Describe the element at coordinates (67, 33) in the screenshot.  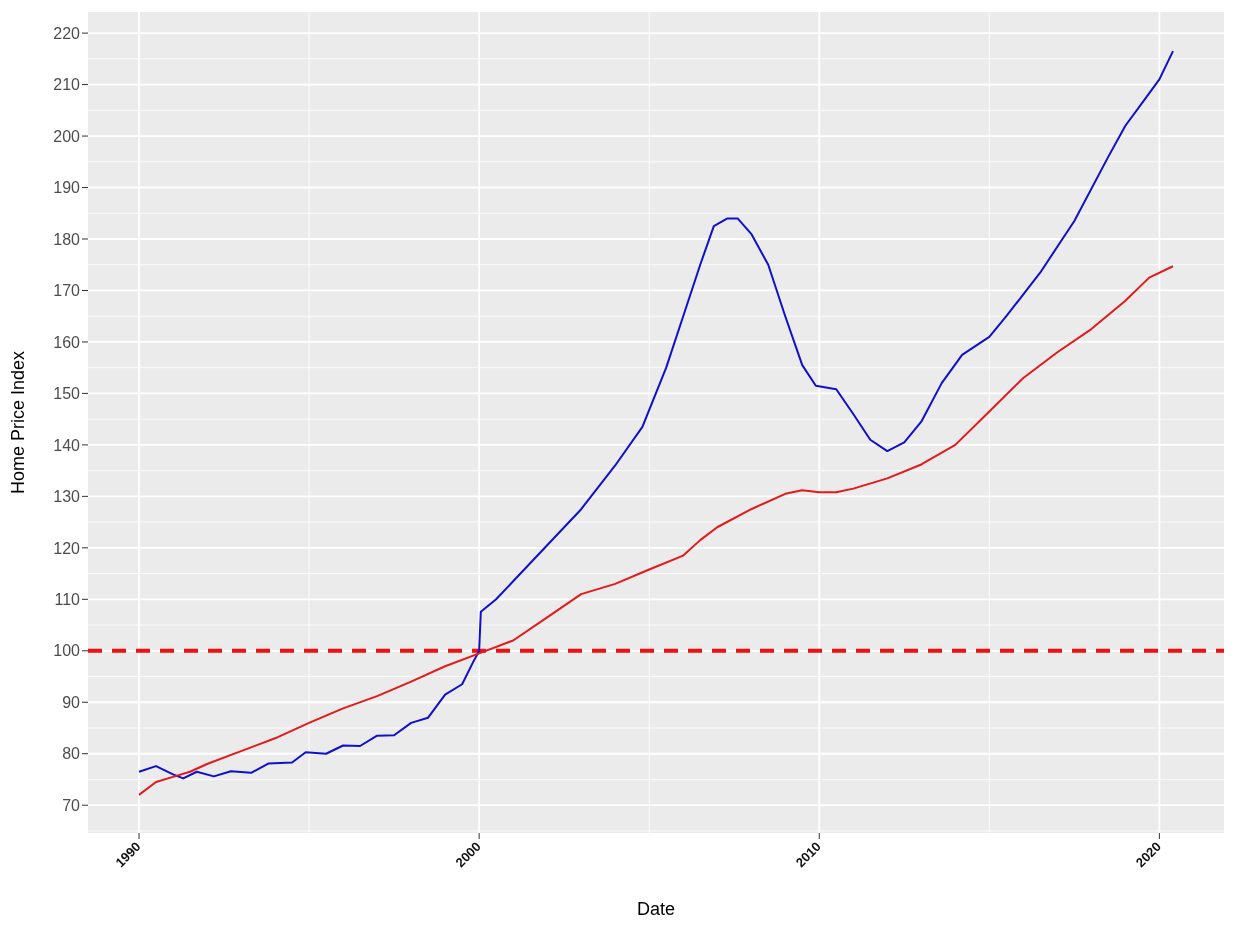
I see `y-tick-label: 220` at that location.